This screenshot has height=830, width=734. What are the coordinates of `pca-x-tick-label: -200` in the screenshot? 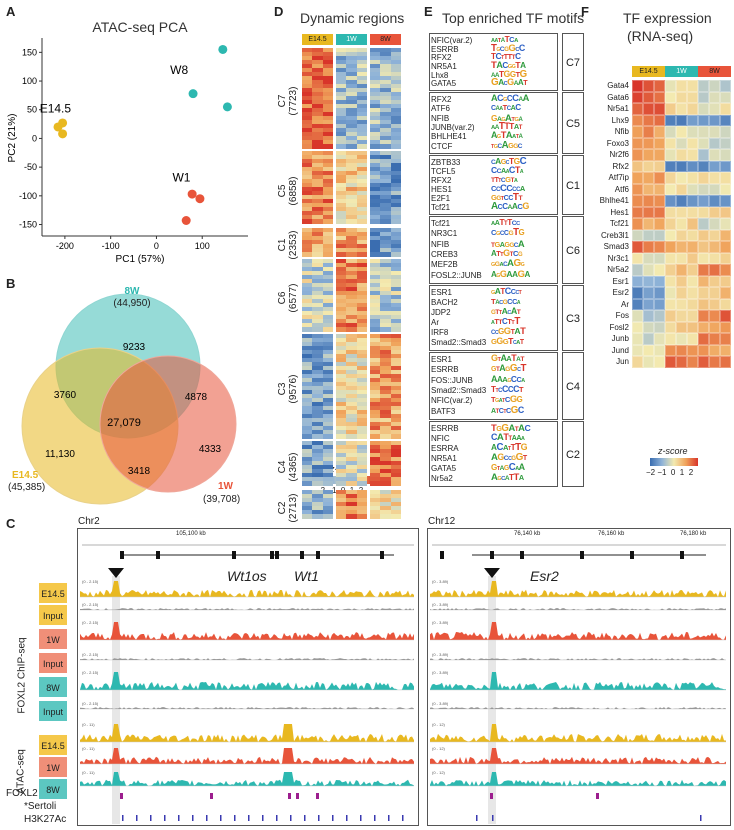 It's located at (65, 246).